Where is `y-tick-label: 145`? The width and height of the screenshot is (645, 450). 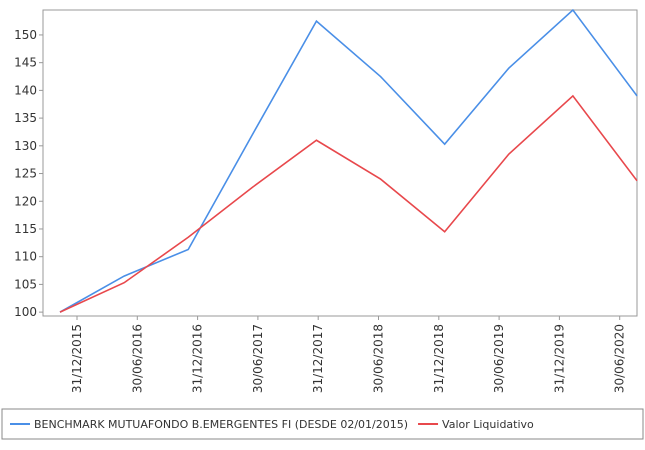
y-tick-label: 145 is located at coordinates (25, 63).